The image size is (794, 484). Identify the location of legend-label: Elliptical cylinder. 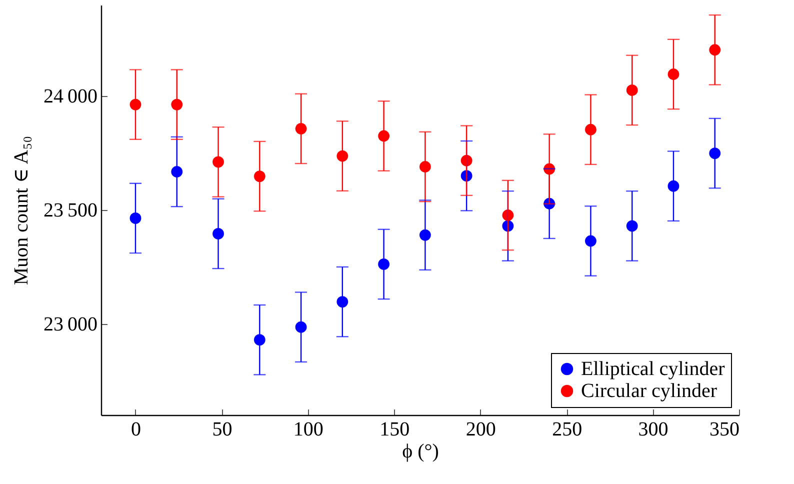
(653, 369).